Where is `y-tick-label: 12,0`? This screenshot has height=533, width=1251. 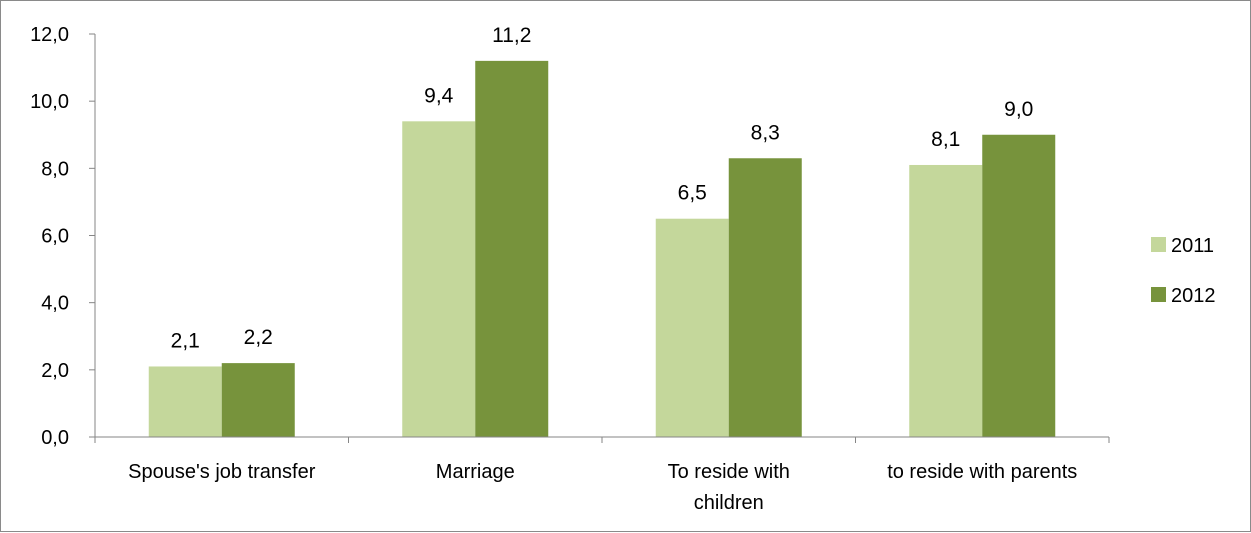
y-tick-label: 12,0 is located at coordinates (49, 35).